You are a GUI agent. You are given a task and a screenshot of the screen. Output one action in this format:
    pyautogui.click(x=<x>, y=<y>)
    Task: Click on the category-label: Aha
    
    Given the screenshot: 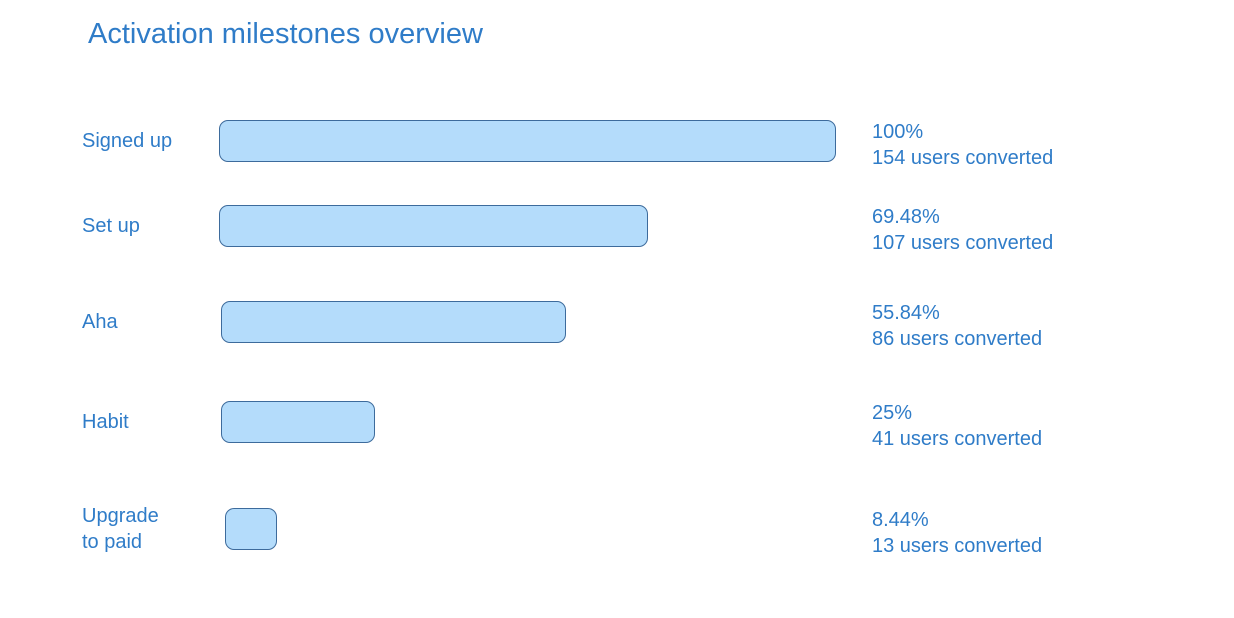 What is the action you would take?
    pyautogui.click(x=100, y=322)
    